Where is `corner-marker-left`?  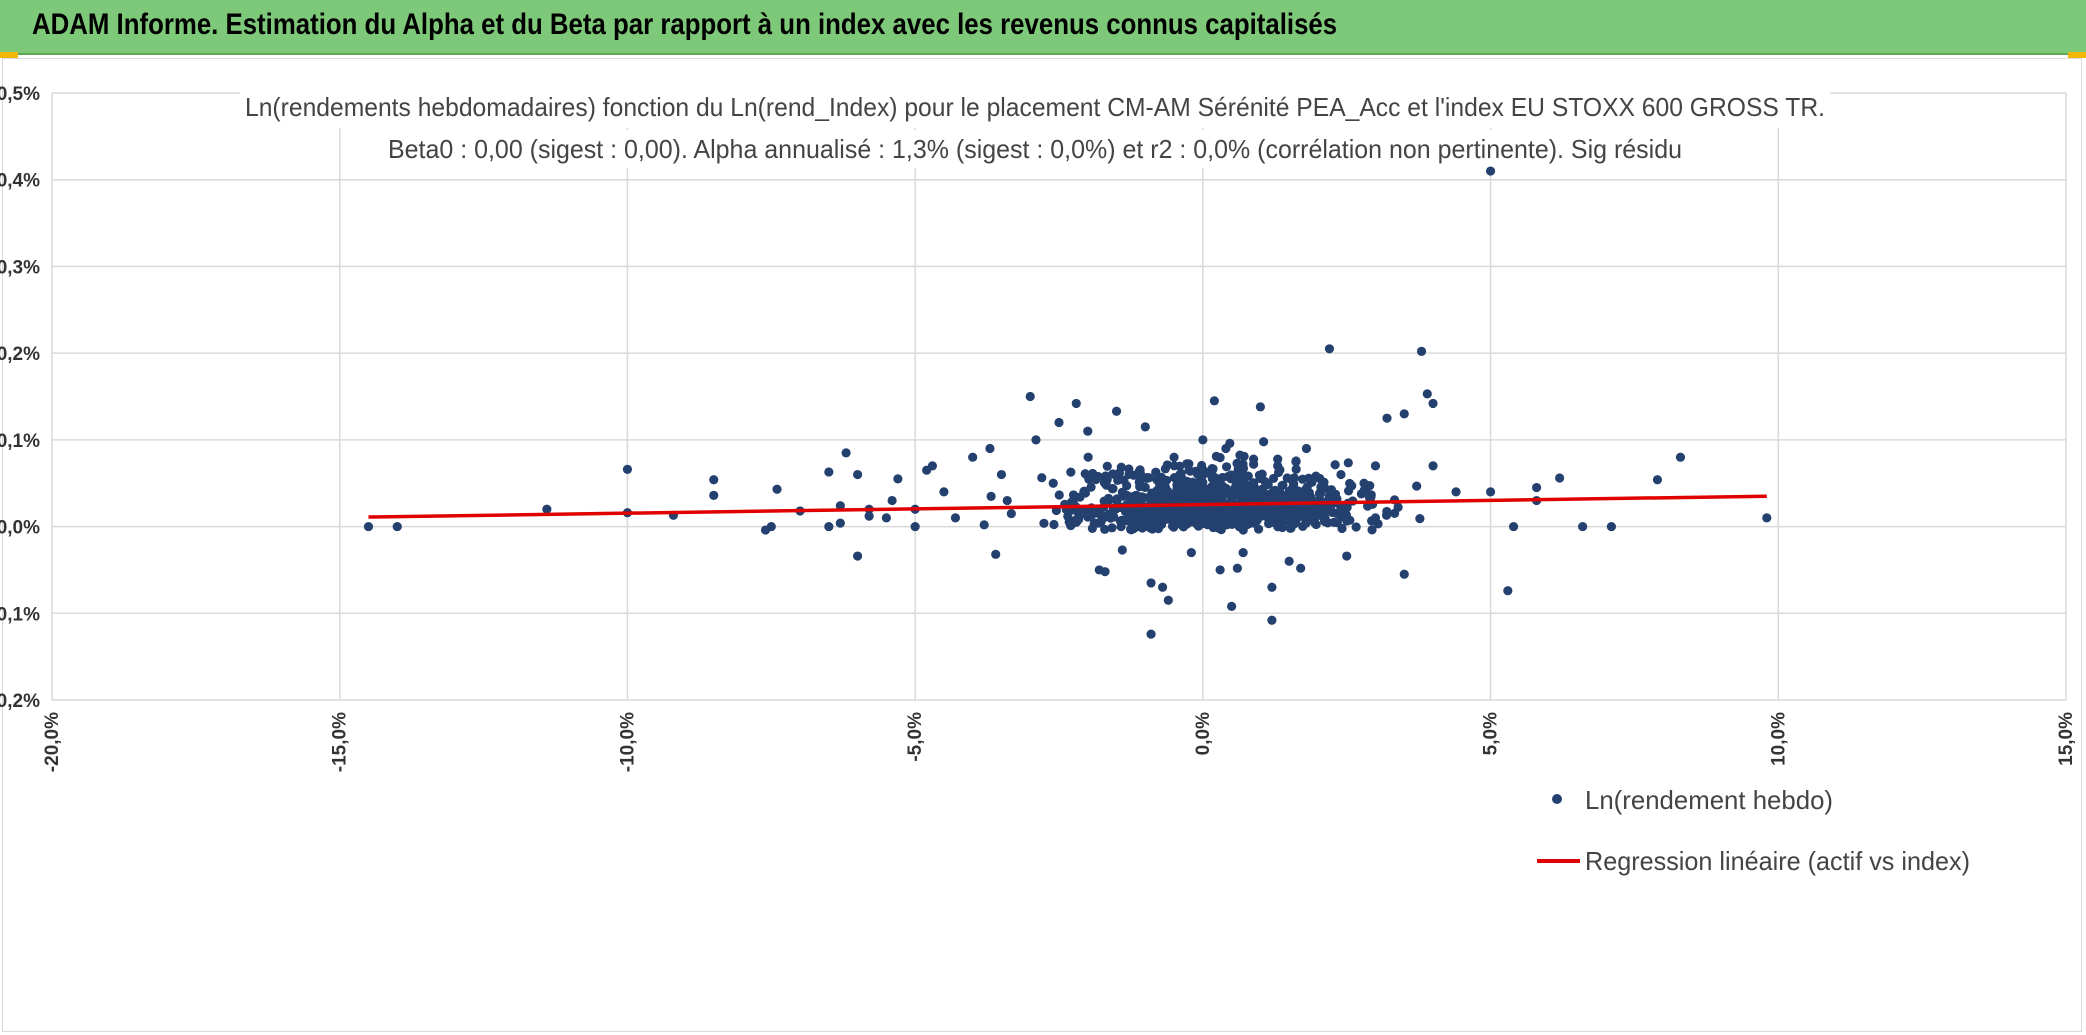
corner-marker-left is located at coordinates (9, 55).